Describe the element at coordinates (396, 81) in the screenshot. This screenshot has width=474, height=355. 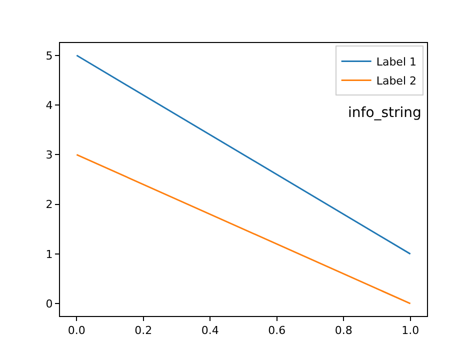
I see `legend-label: Label 2` at that location.